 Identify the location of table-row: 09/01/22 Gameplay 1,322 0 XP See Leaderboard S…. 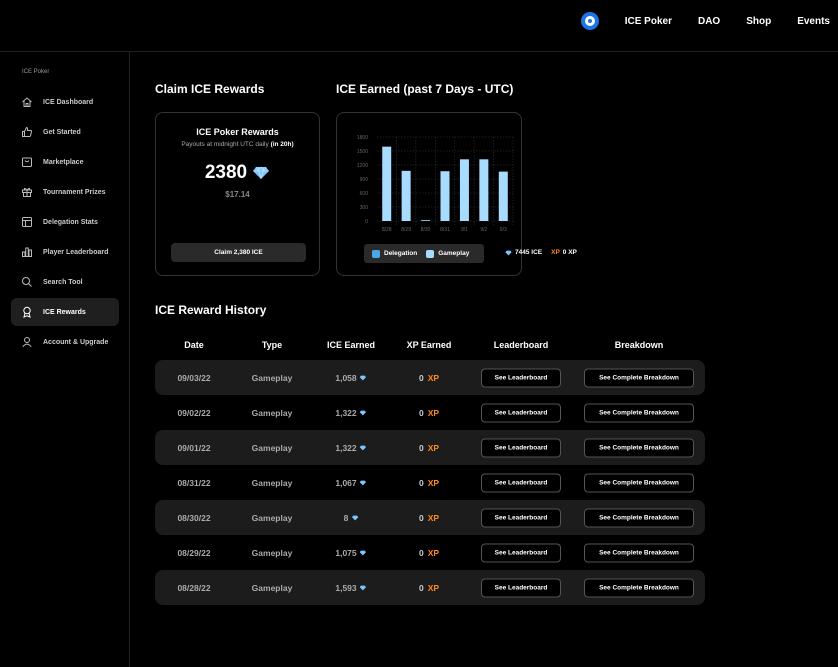
(430, 447).